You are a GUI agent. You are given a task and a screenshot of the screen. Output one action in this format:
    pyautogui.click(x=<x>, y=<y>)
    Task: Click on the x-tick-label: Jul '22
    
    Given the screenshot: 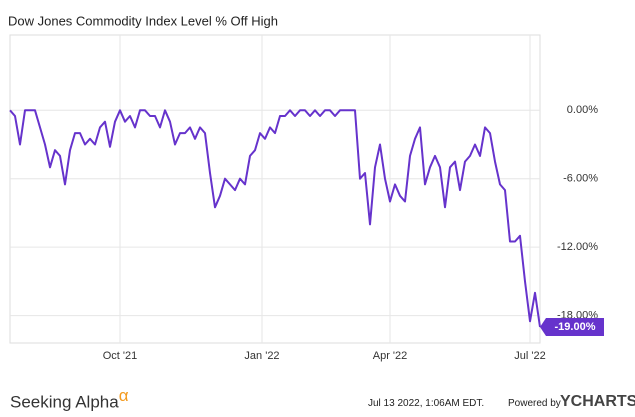 What is the action you would take?
    pyautogui.click(x=529, y=356)
    